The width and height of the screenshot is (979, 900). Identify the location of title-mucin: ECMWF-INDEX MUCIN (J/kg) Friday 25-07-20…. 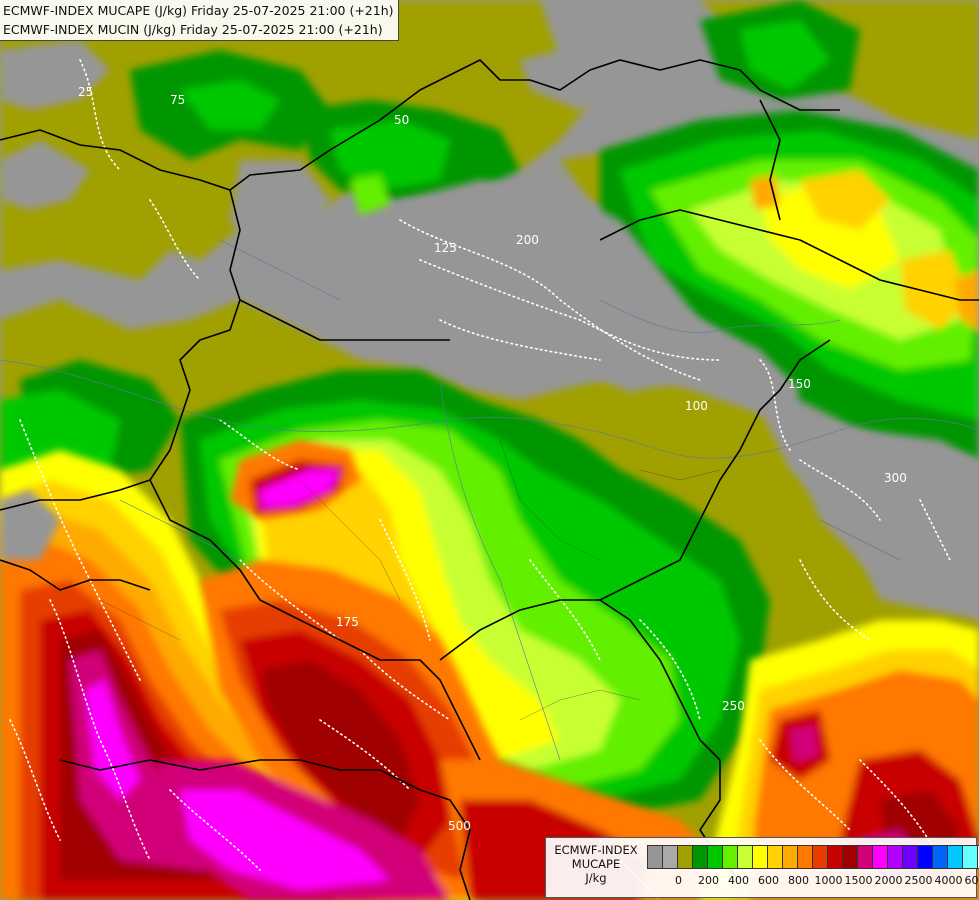
(193, 29).